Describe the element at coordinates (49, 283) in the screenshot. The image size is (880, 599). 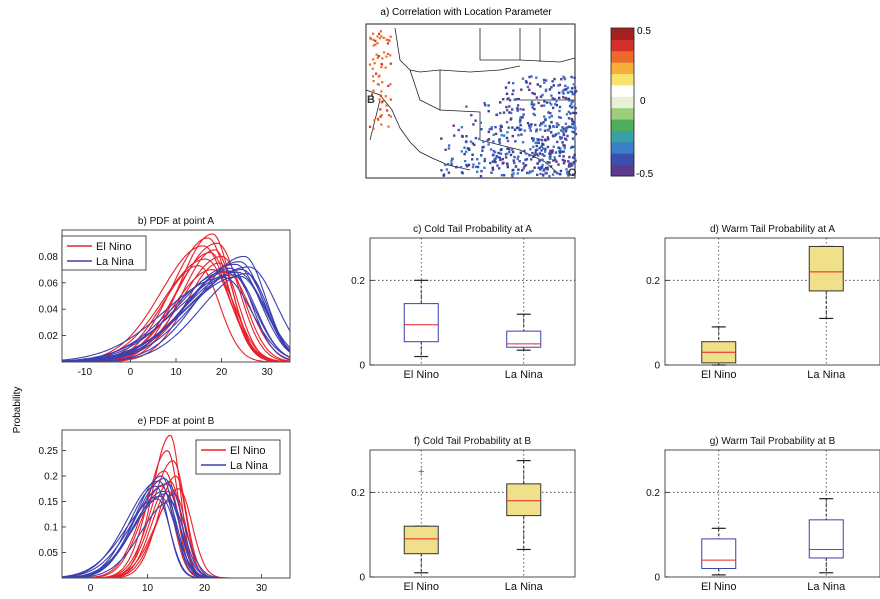
I see `y-tick-label: 0.06` at that location.